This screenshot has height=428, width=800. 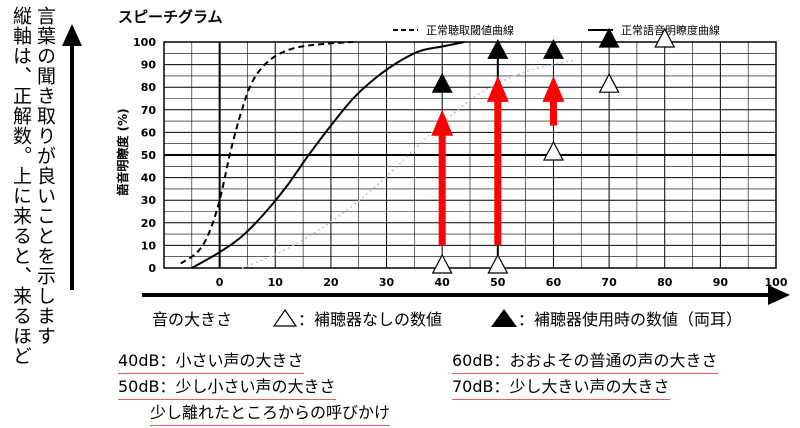 What do you see at coordinates (149, 87) in the screenshot?
I see `y-tick-label: 80` at bounding box center [149, 87].